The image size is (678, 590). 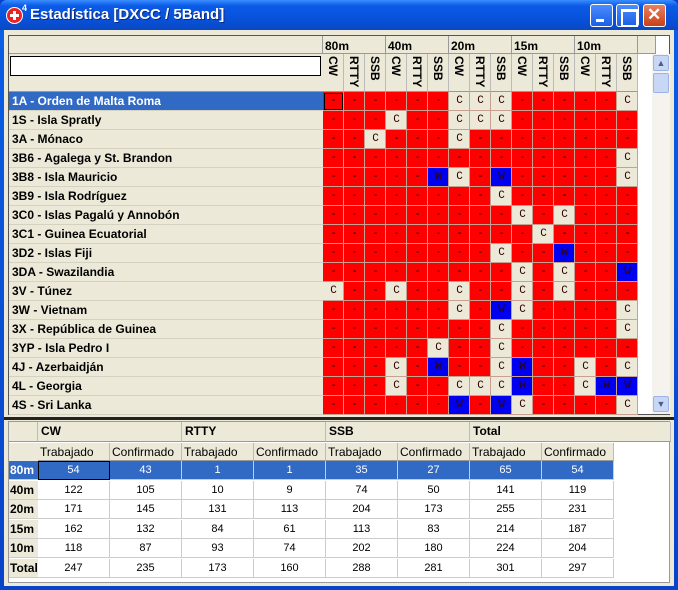 I want to click on summary-cell: 83, so click(x=434, y=529).